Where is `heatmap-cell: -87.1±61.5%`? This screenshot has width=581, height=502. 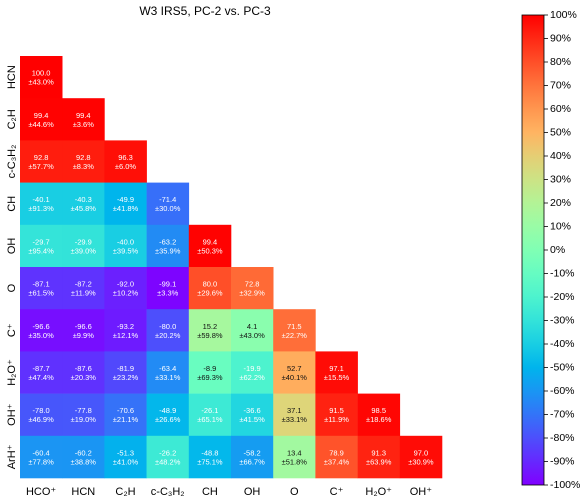 heatmap-cell: -87.1±61.5% is located at coordinates (41, 288).